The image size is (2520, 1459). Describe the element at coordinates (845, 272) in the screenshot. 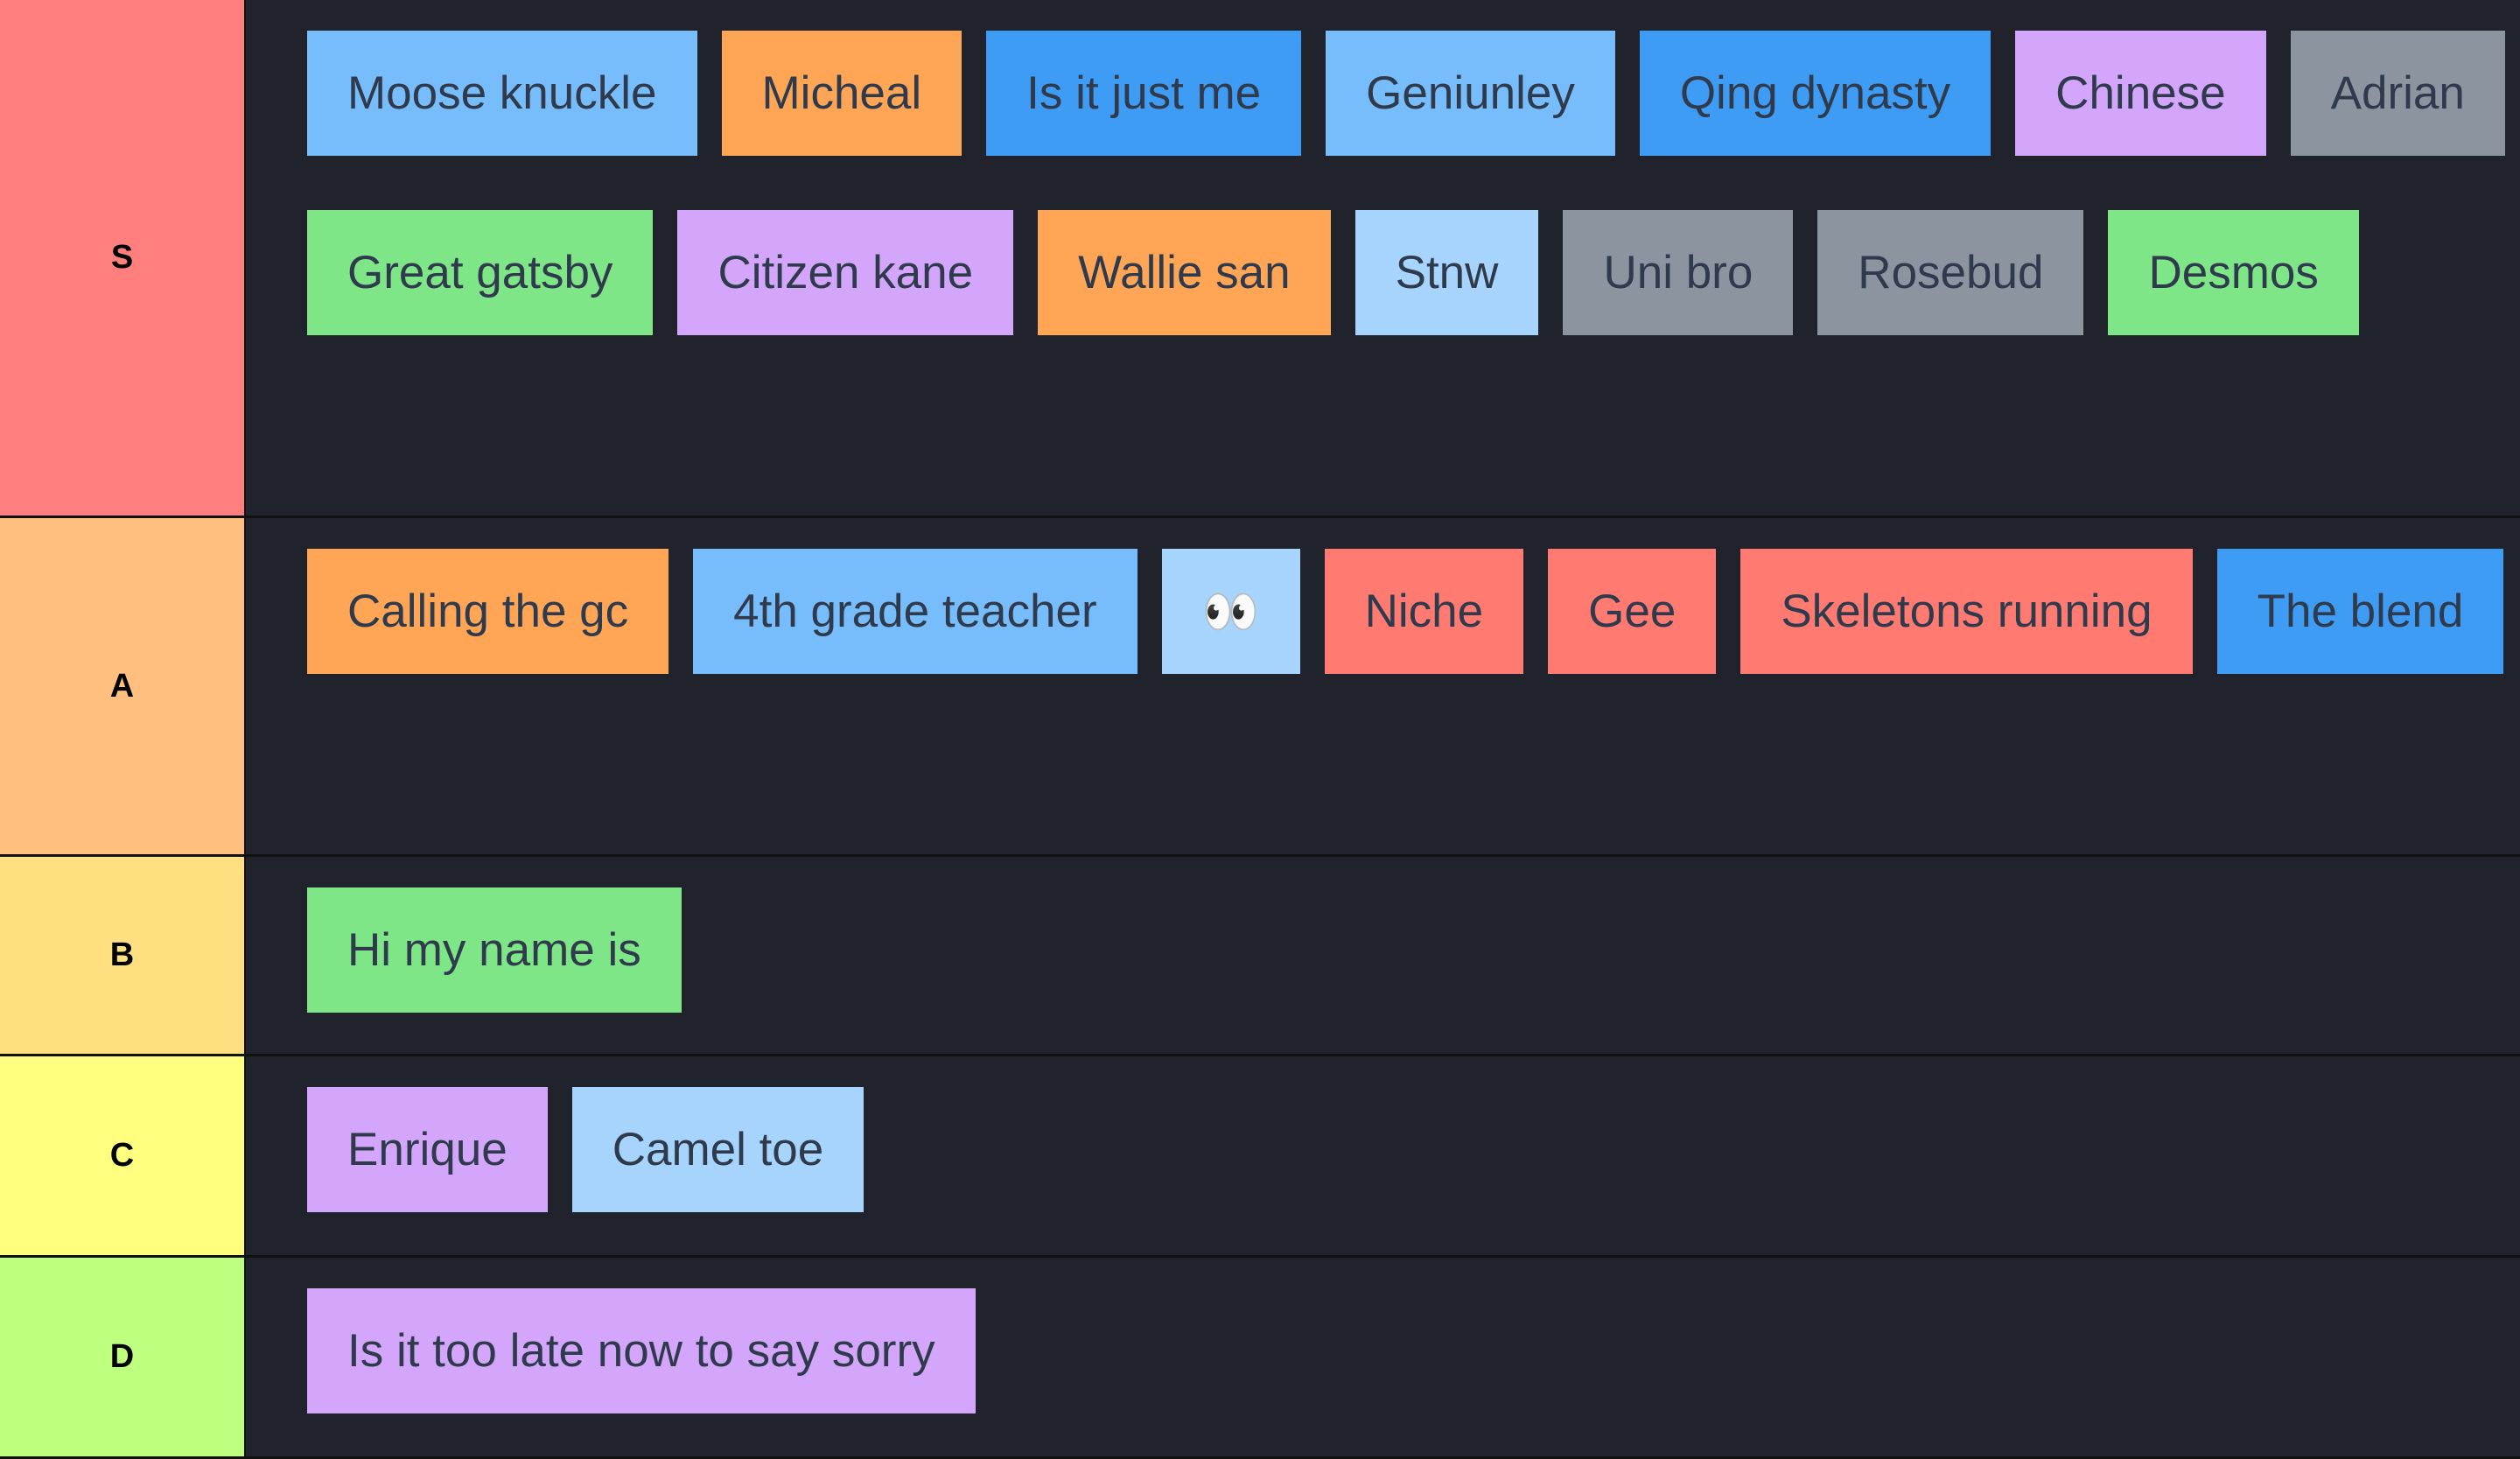

I see `tier-item: Citizen kane` at that location.